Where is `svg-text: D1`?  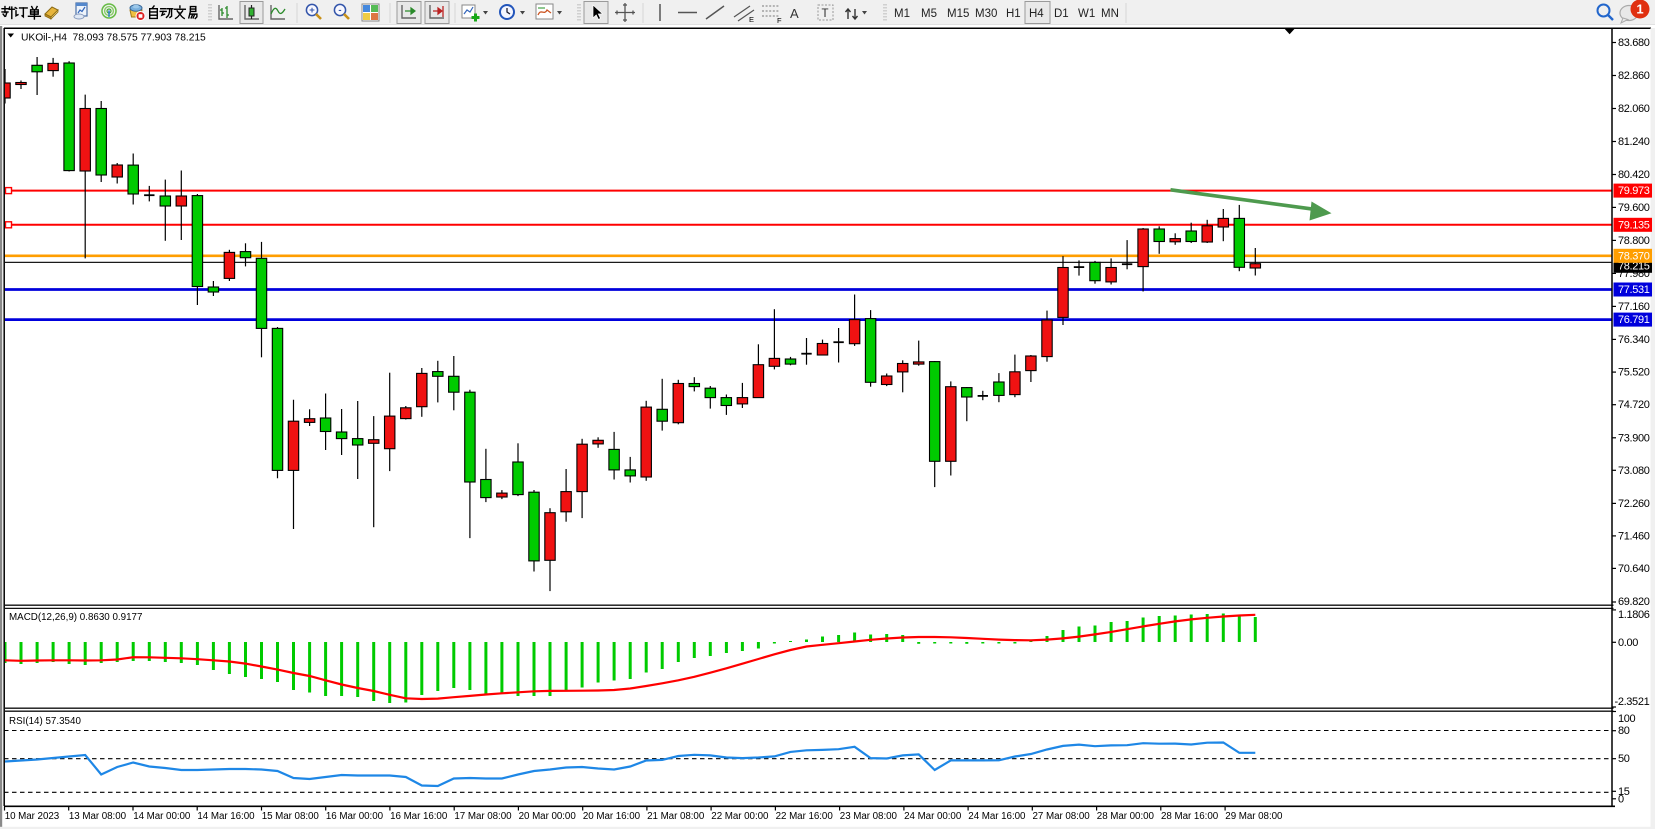 svg-text: D1 is located at coordinates (1061, 14).